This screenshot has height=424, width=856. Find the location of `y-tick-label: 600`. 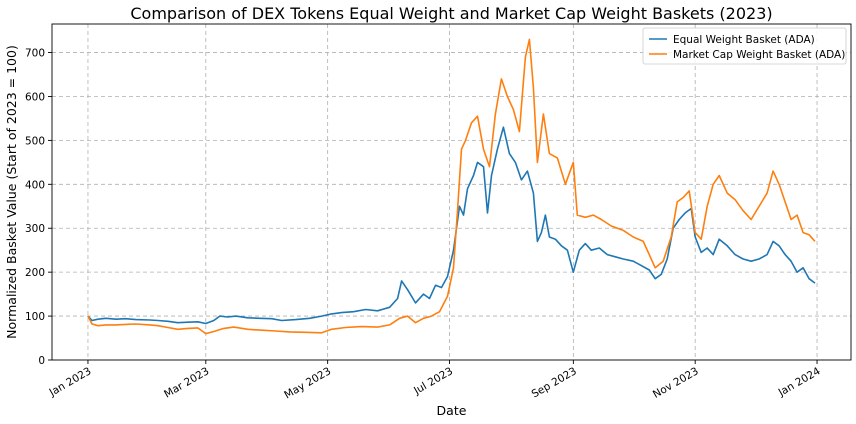

y-tick-label: 600 is located at coordinates (35, 97).